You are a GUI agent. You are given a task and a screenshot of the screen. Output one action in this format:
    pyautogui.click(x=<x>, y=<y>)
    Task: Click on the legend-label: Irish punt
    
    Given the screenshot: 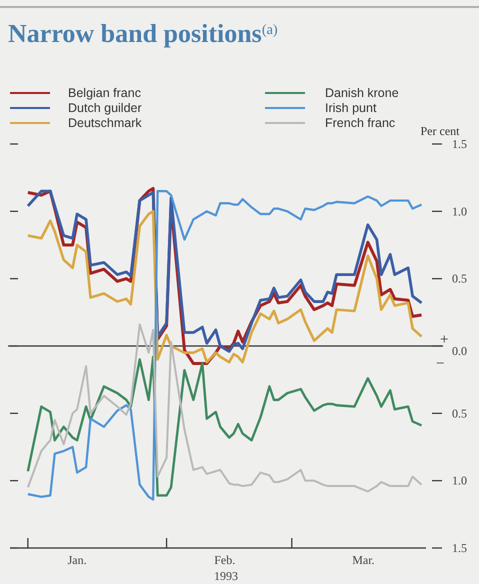 What is the action you would take?
    pyautogui.click(x=351, y=108)
    